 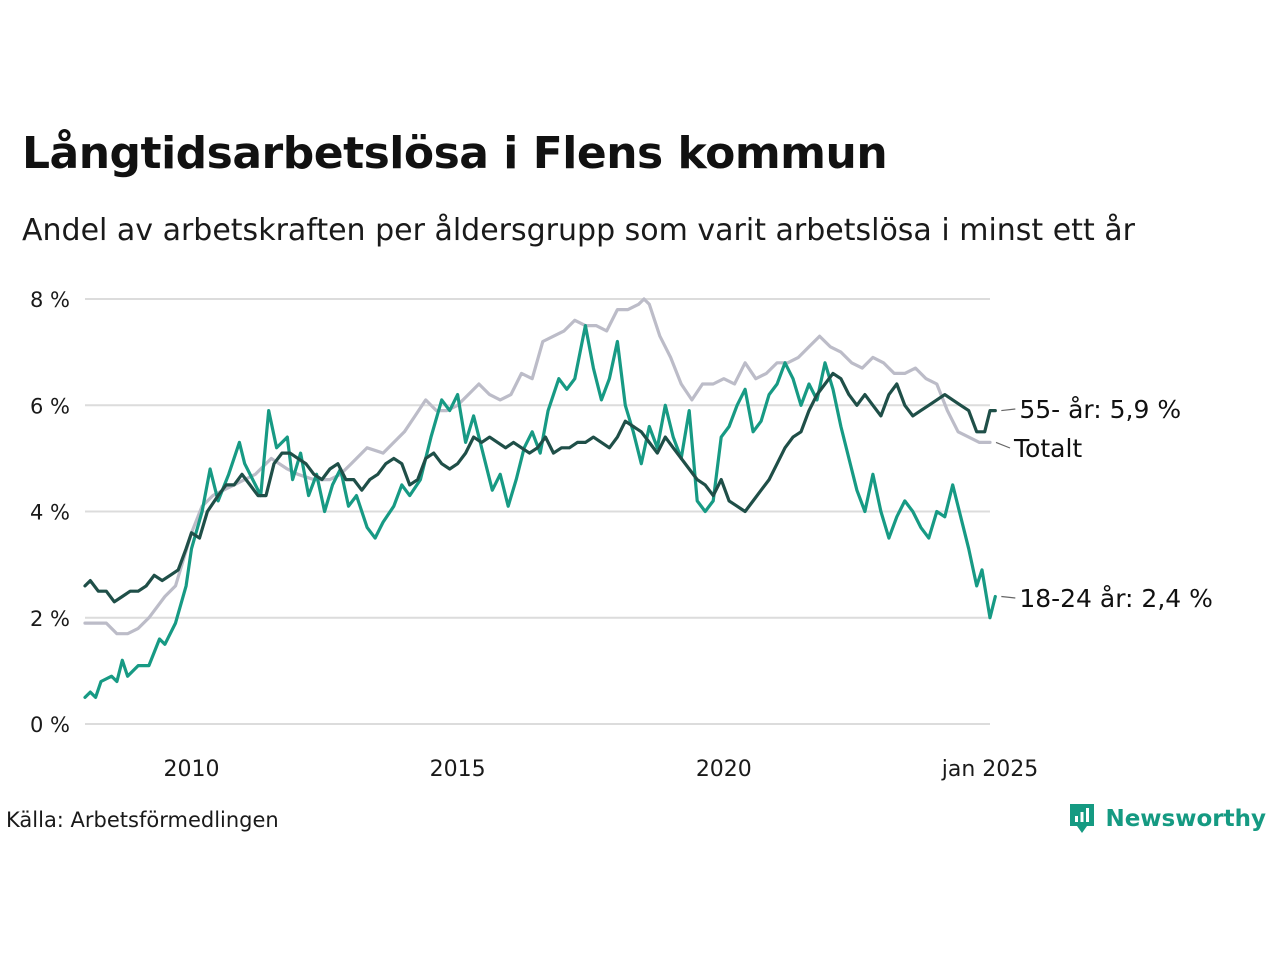 I want to click on y-tick-label: 2 %, so click(x=50, y=619).